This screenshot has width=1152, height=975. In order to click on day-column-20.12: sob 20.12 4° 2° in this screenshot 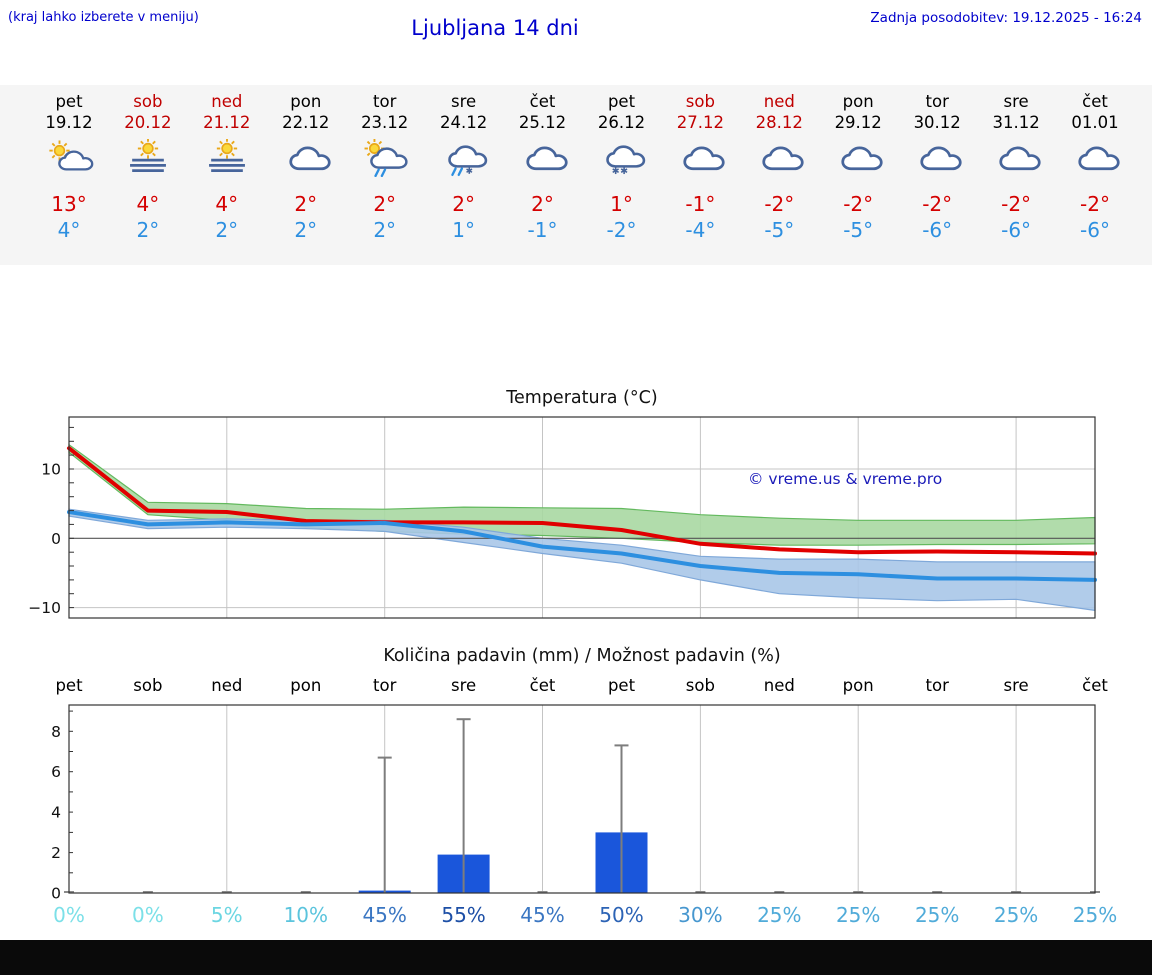, I will do `click(148, 163)`.